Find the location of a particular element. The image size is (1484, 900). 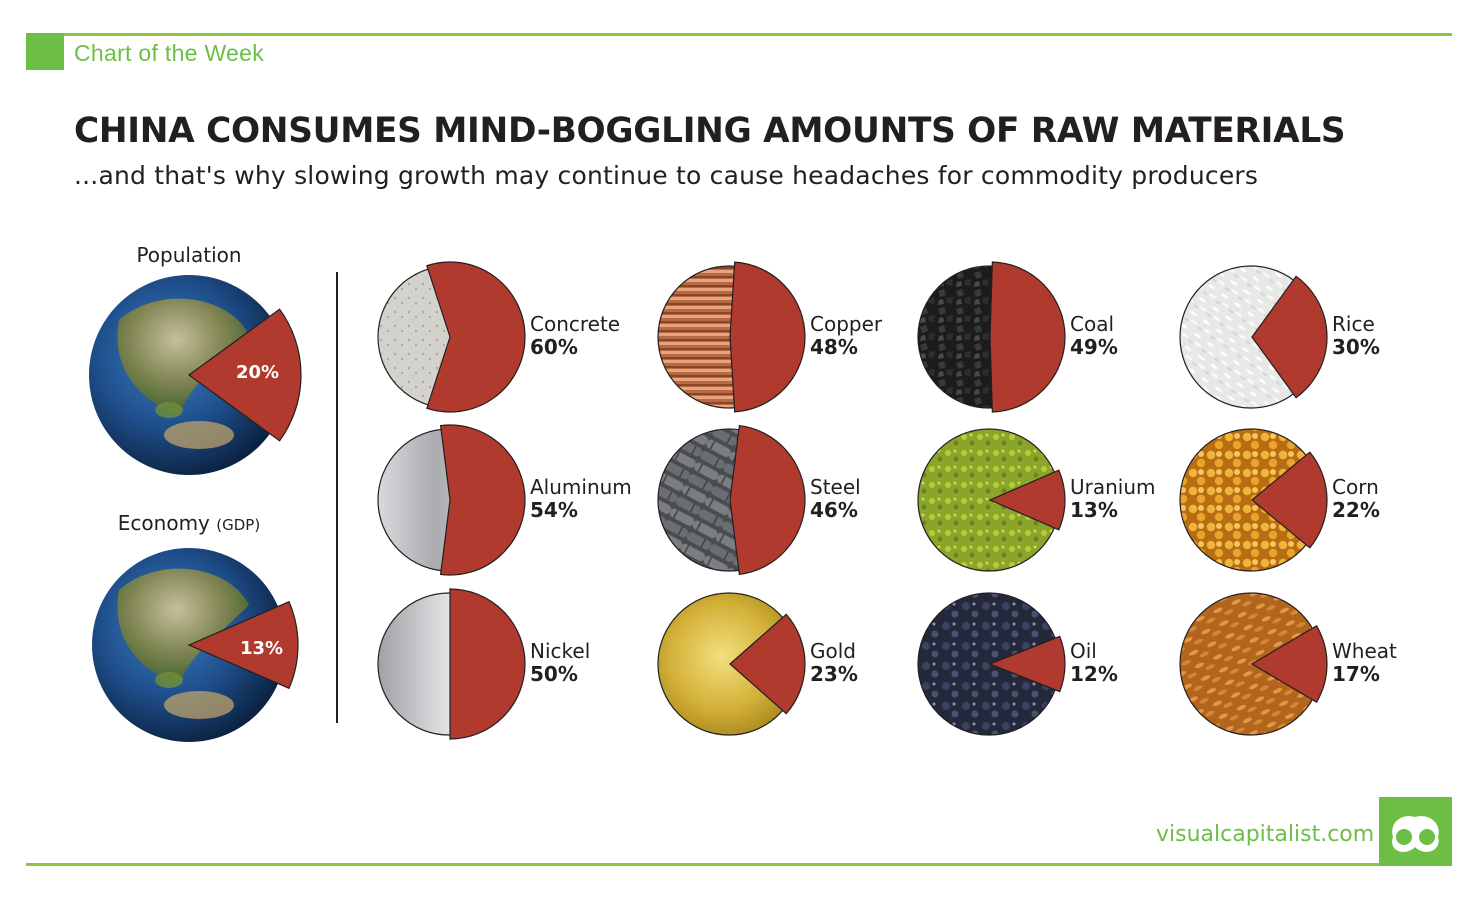

bottom-rule is located at coordinates (739, 864).